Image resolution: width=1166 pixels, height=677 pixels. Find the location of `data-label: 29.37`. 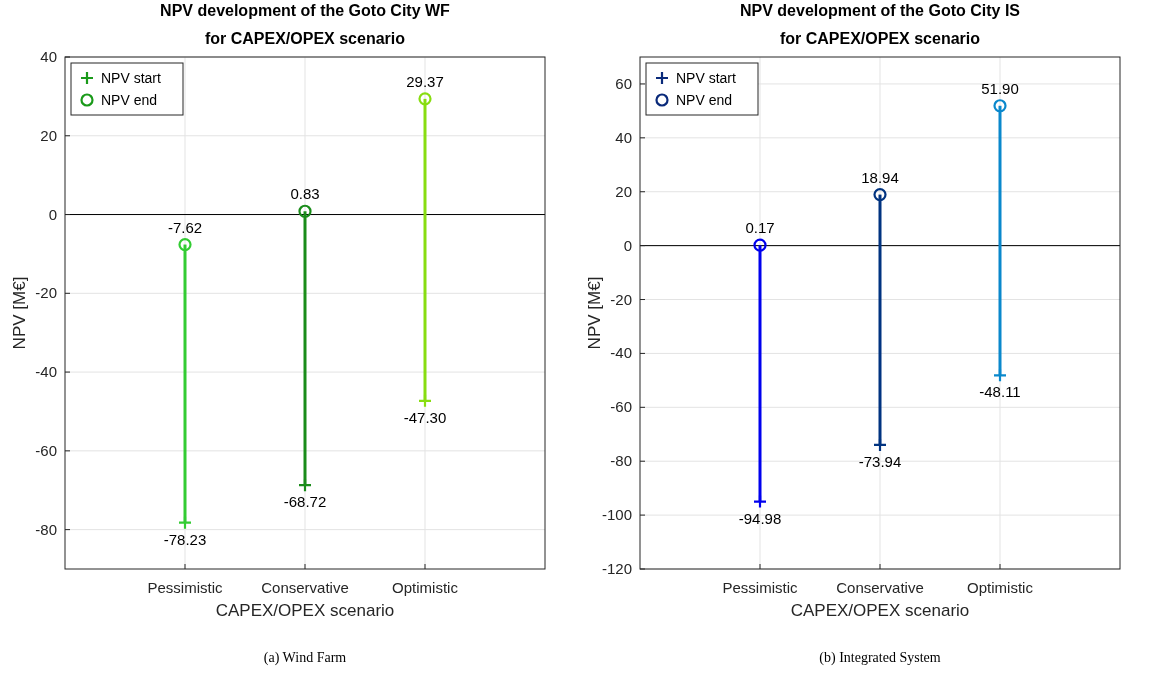

data-label: 29.37 is located at coordinates (425, 81).